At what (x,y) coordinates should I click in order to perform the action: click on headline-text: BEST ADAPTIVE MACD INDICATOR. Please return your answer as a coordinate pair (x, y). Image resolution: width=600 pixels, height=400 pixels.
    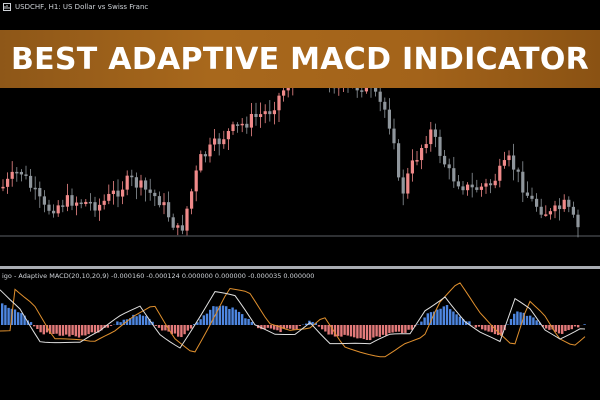
    Looking at the image, I should click on (300, 59).